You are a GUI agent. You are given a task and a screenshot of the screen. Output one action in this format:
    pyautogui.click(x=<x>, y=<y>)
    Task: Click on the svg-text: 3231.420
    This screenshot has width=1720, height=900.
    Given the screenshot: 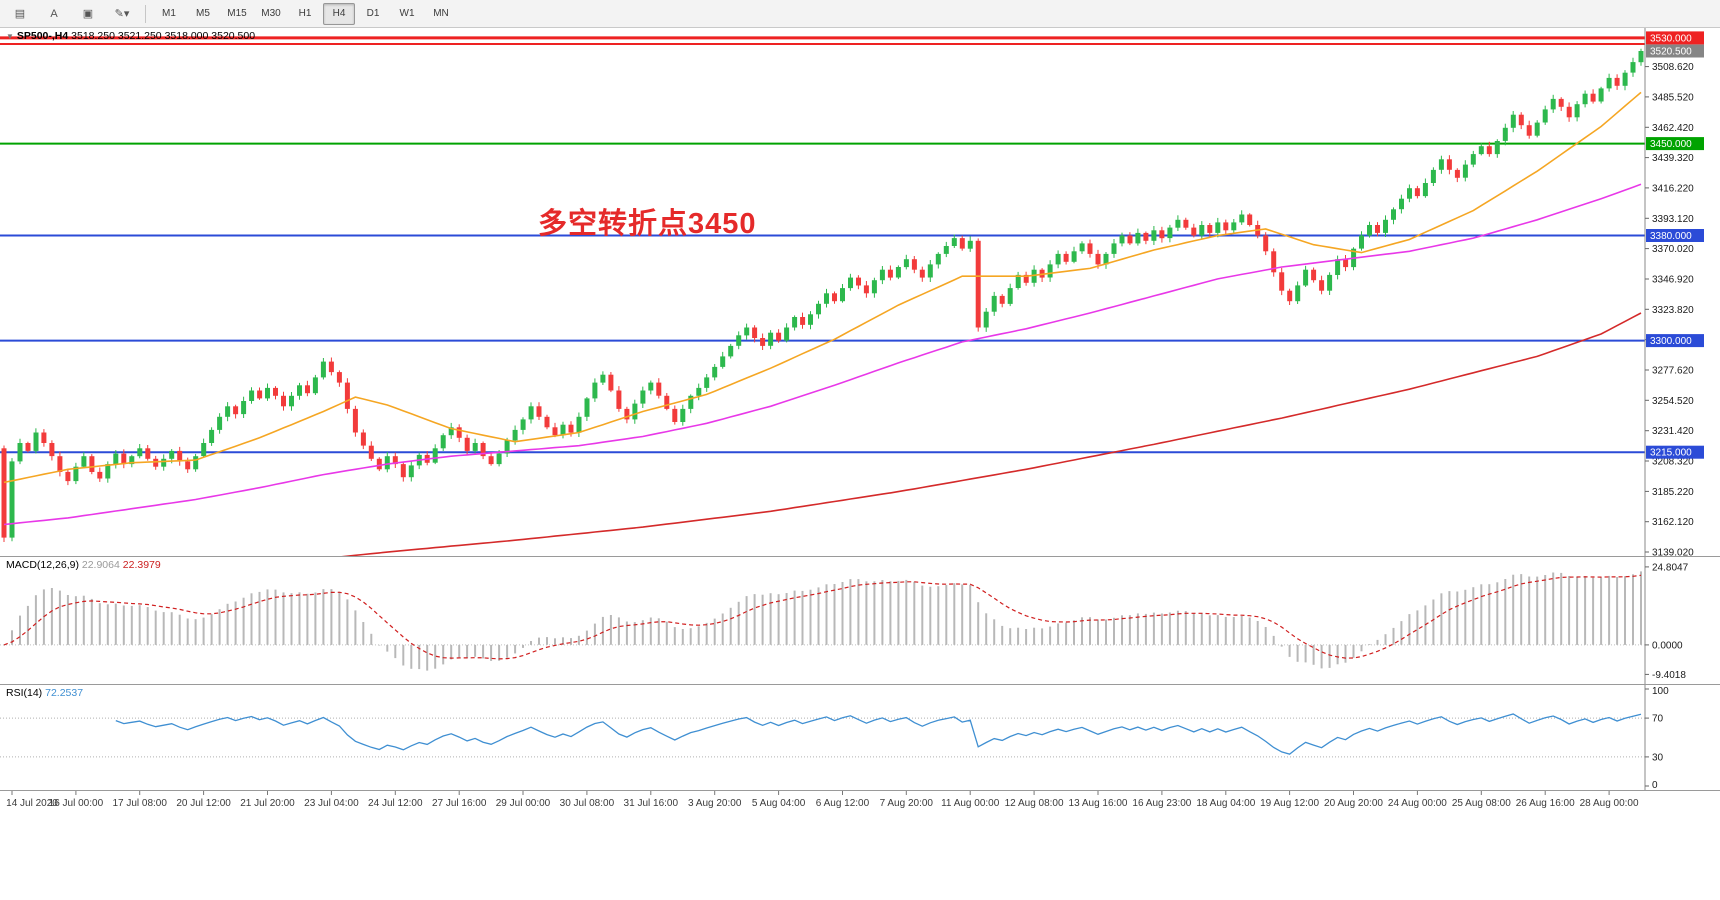 What is the action you would take?
    pyautogui.click(x=1673, y=431)
    